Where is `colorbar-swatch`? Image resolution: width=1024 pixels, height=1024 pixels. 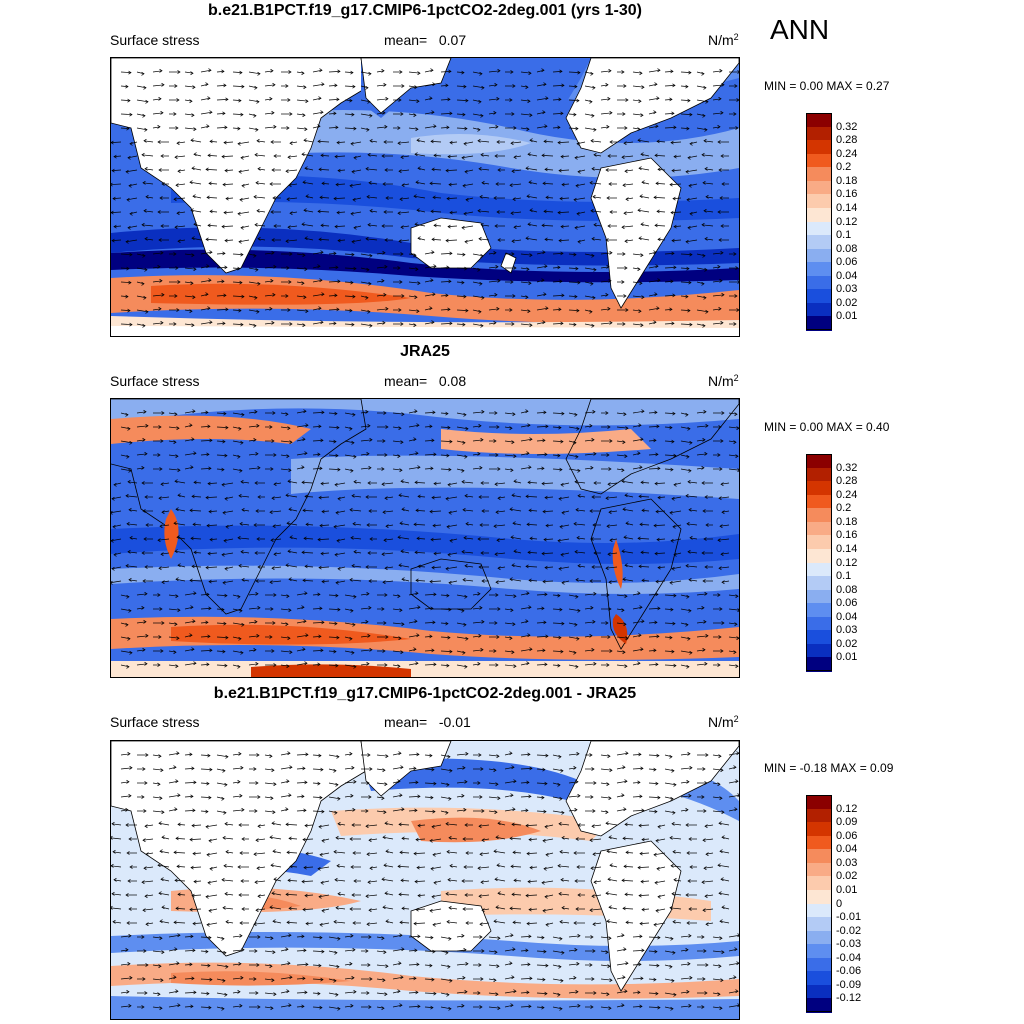 colorbar-swatch is located at coordinates (819, 802).